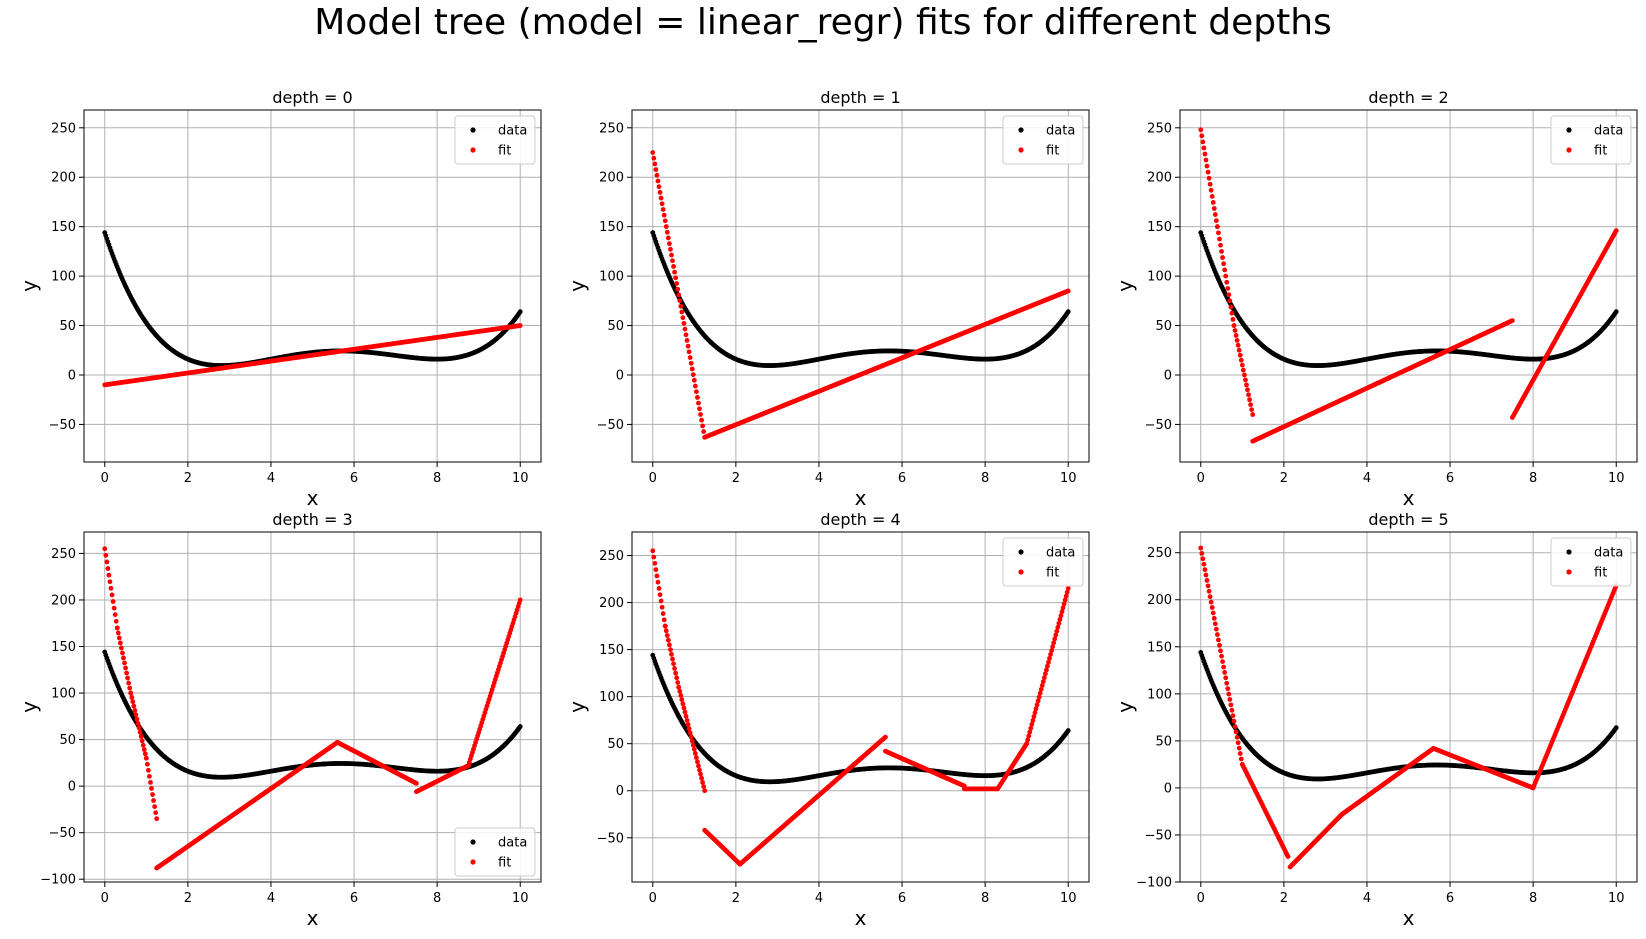 The height and width of the screenshot is (939, 1646). I want to click on y-tick-label: −50, so click(610, 838).